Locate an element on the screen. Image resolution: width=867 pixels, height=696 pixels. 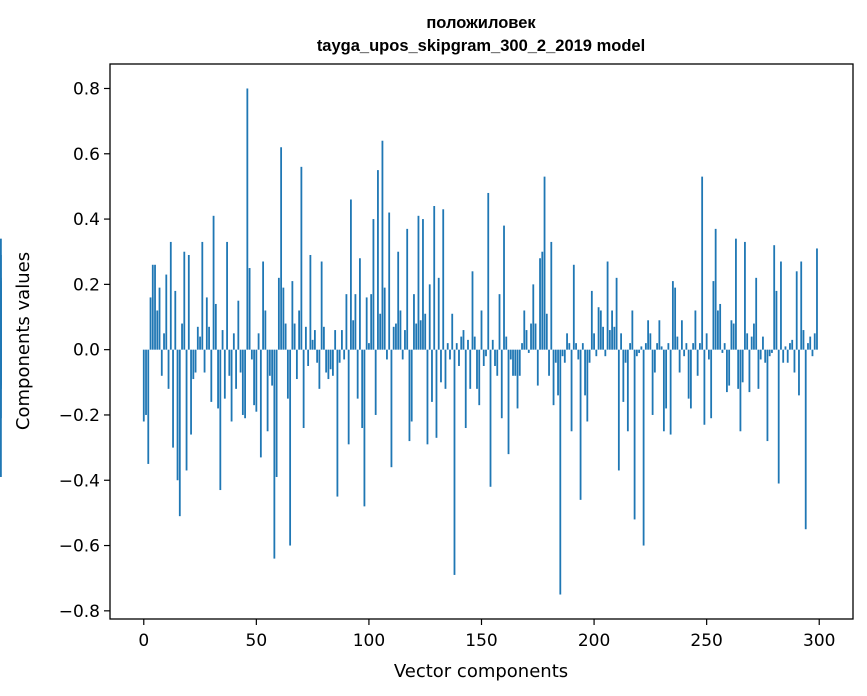
x-axis-ticks: 0 50 100 150 200 250 300 is located at coordinates (486, 635).